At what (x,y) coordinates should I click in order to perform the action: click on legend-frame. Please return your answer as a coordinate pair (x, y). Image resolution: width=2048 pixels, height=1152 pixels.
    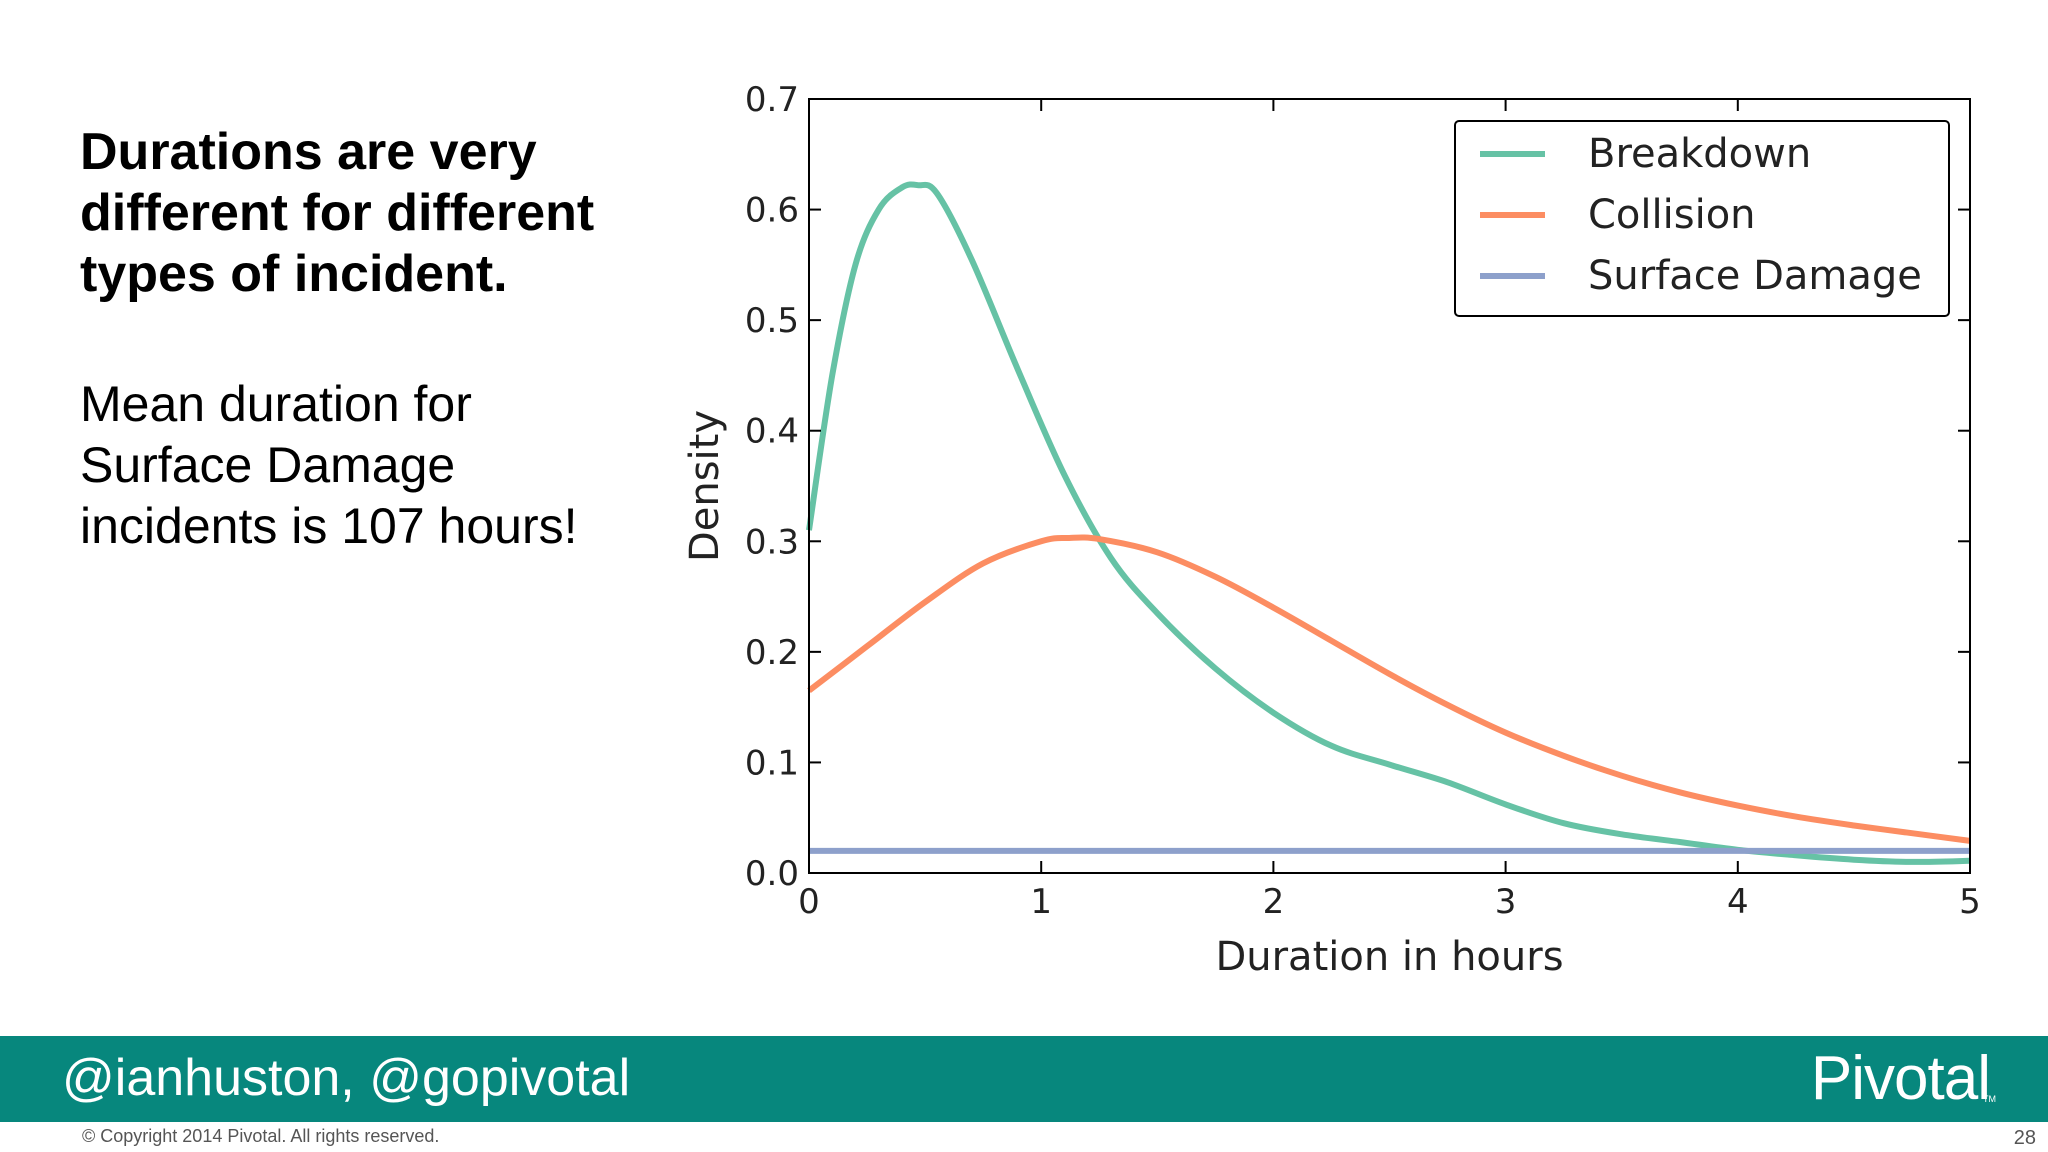
    Looking at the image, I should click on (1702, 218).